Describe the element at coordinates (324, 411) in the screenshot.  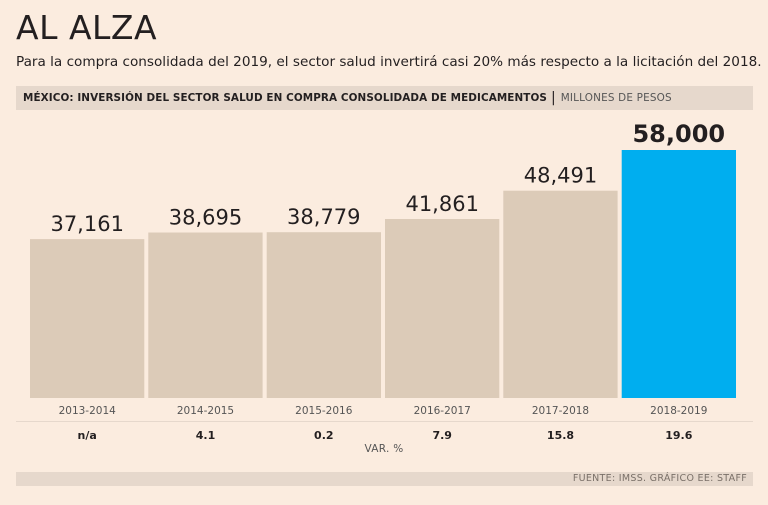
I see `category-label-2015-2016: 2015-2016` at that location.